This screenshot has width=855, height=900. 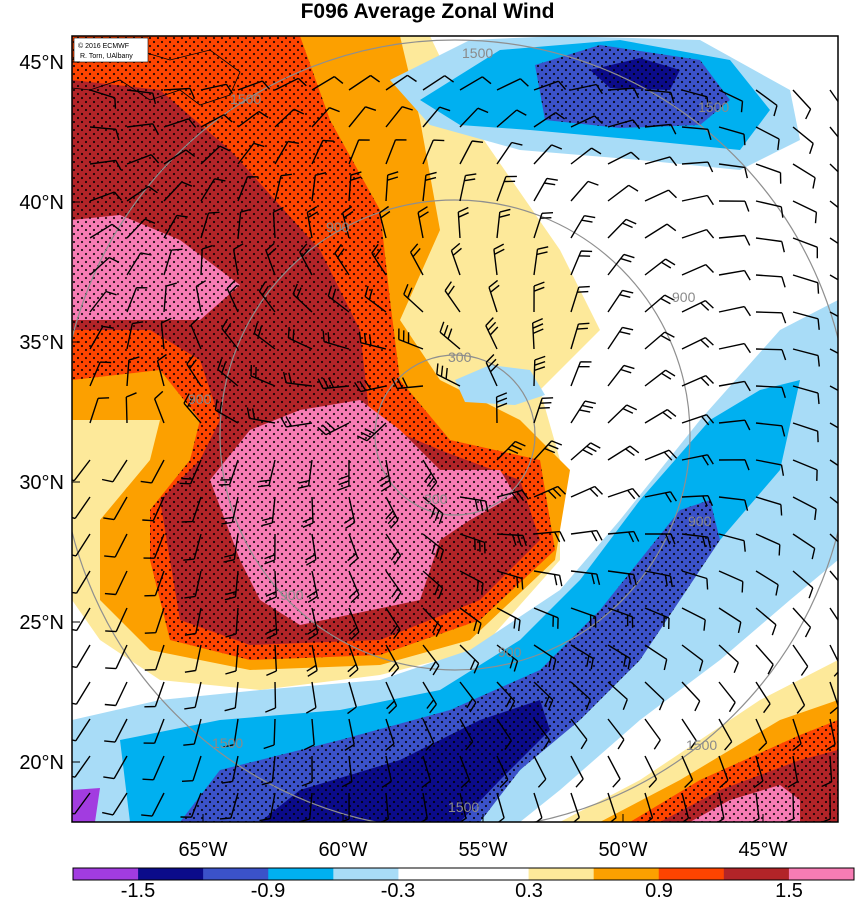 What do you see at coordinates (460, 357) in the screenshot?
I see `contour-label-300-n: 300` at bounding box center [460, 357].